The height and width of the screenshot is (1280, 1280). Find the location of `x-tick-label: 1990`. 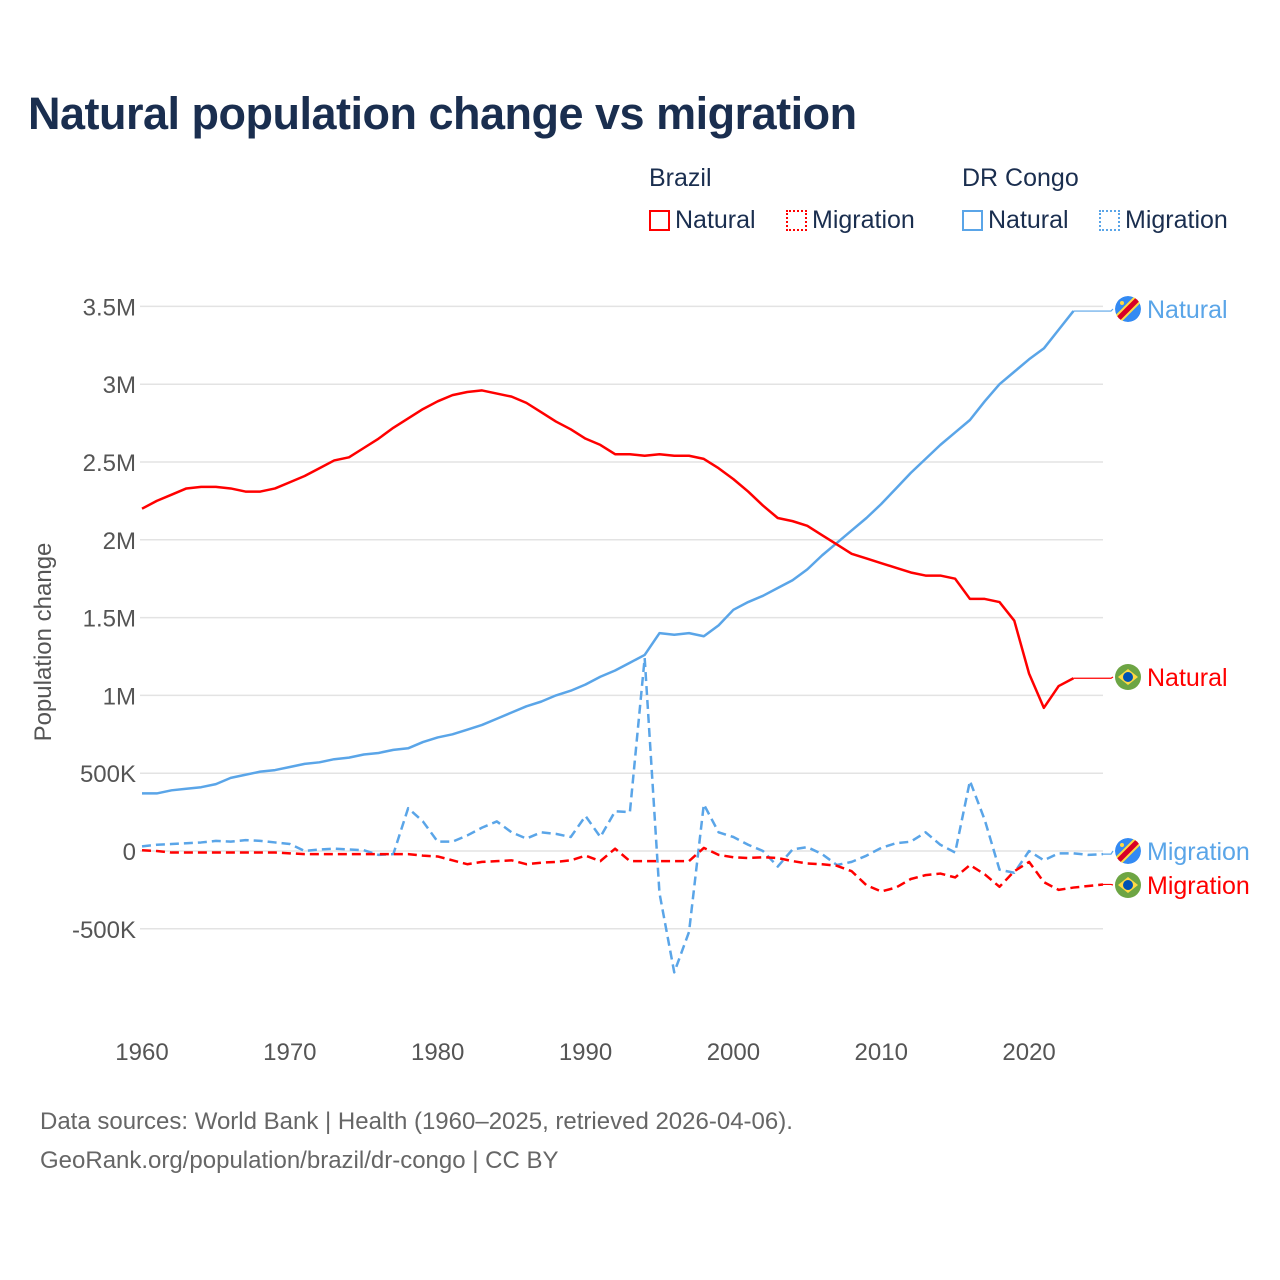

x-tick-label: 1990 is located at coordinates (585, 1052).